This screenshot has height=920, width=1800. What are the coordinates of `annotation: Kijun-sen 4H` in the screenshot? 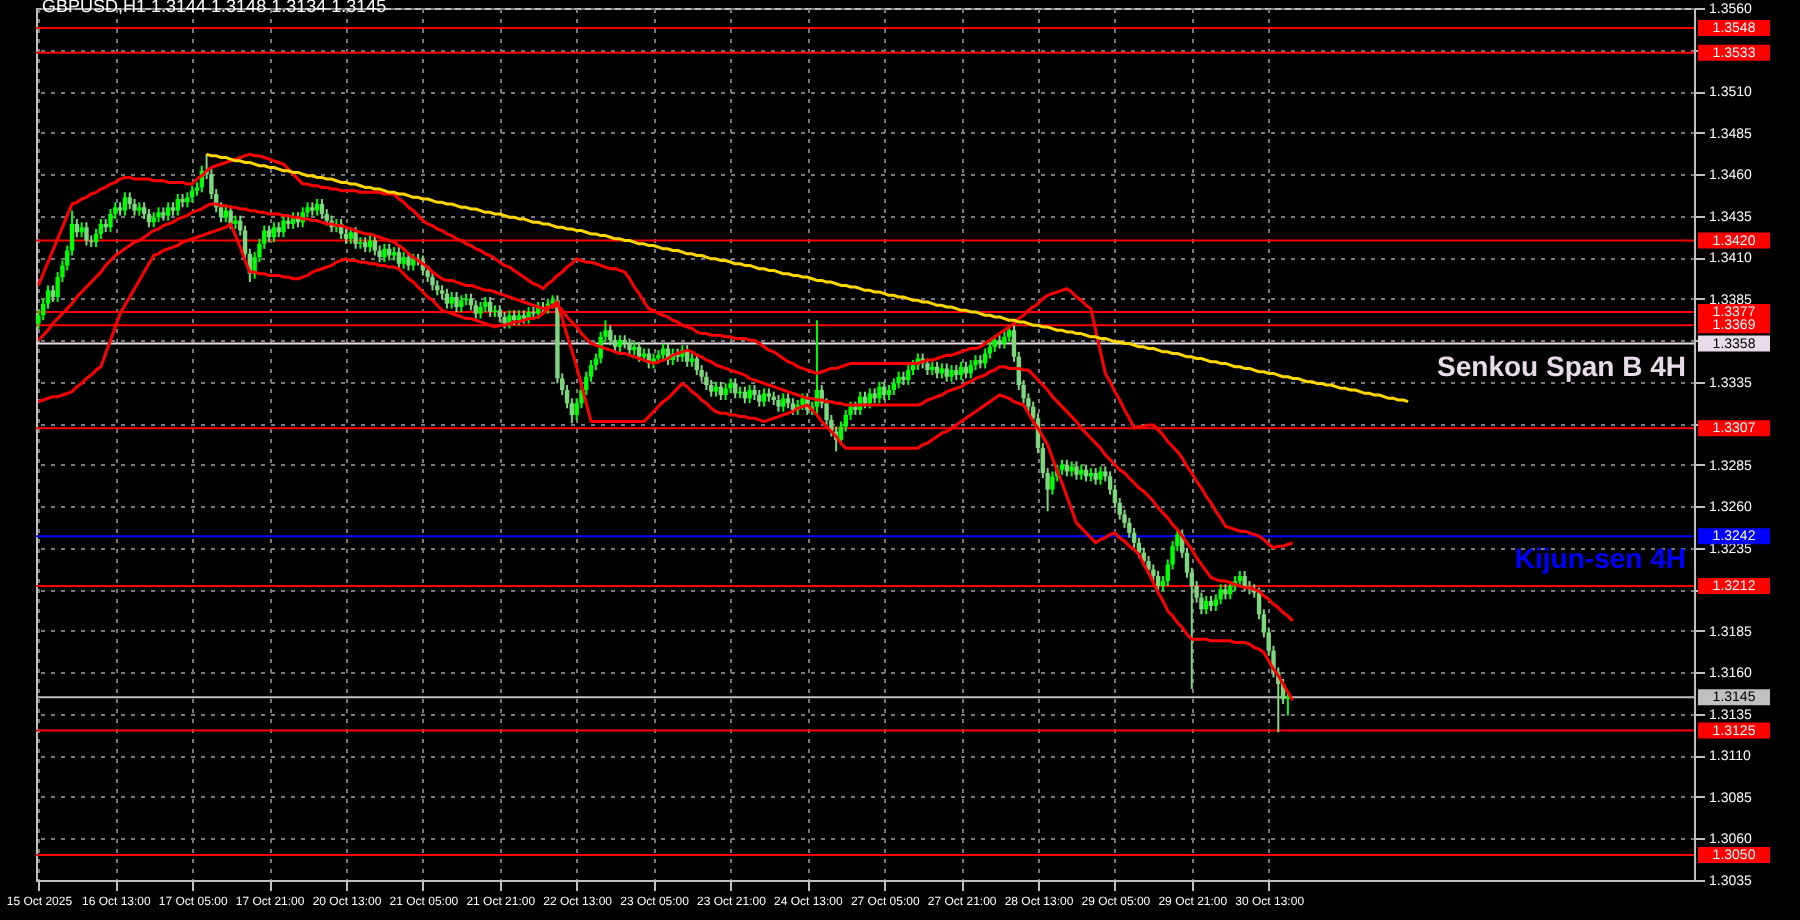 It's located at (1600, 558).